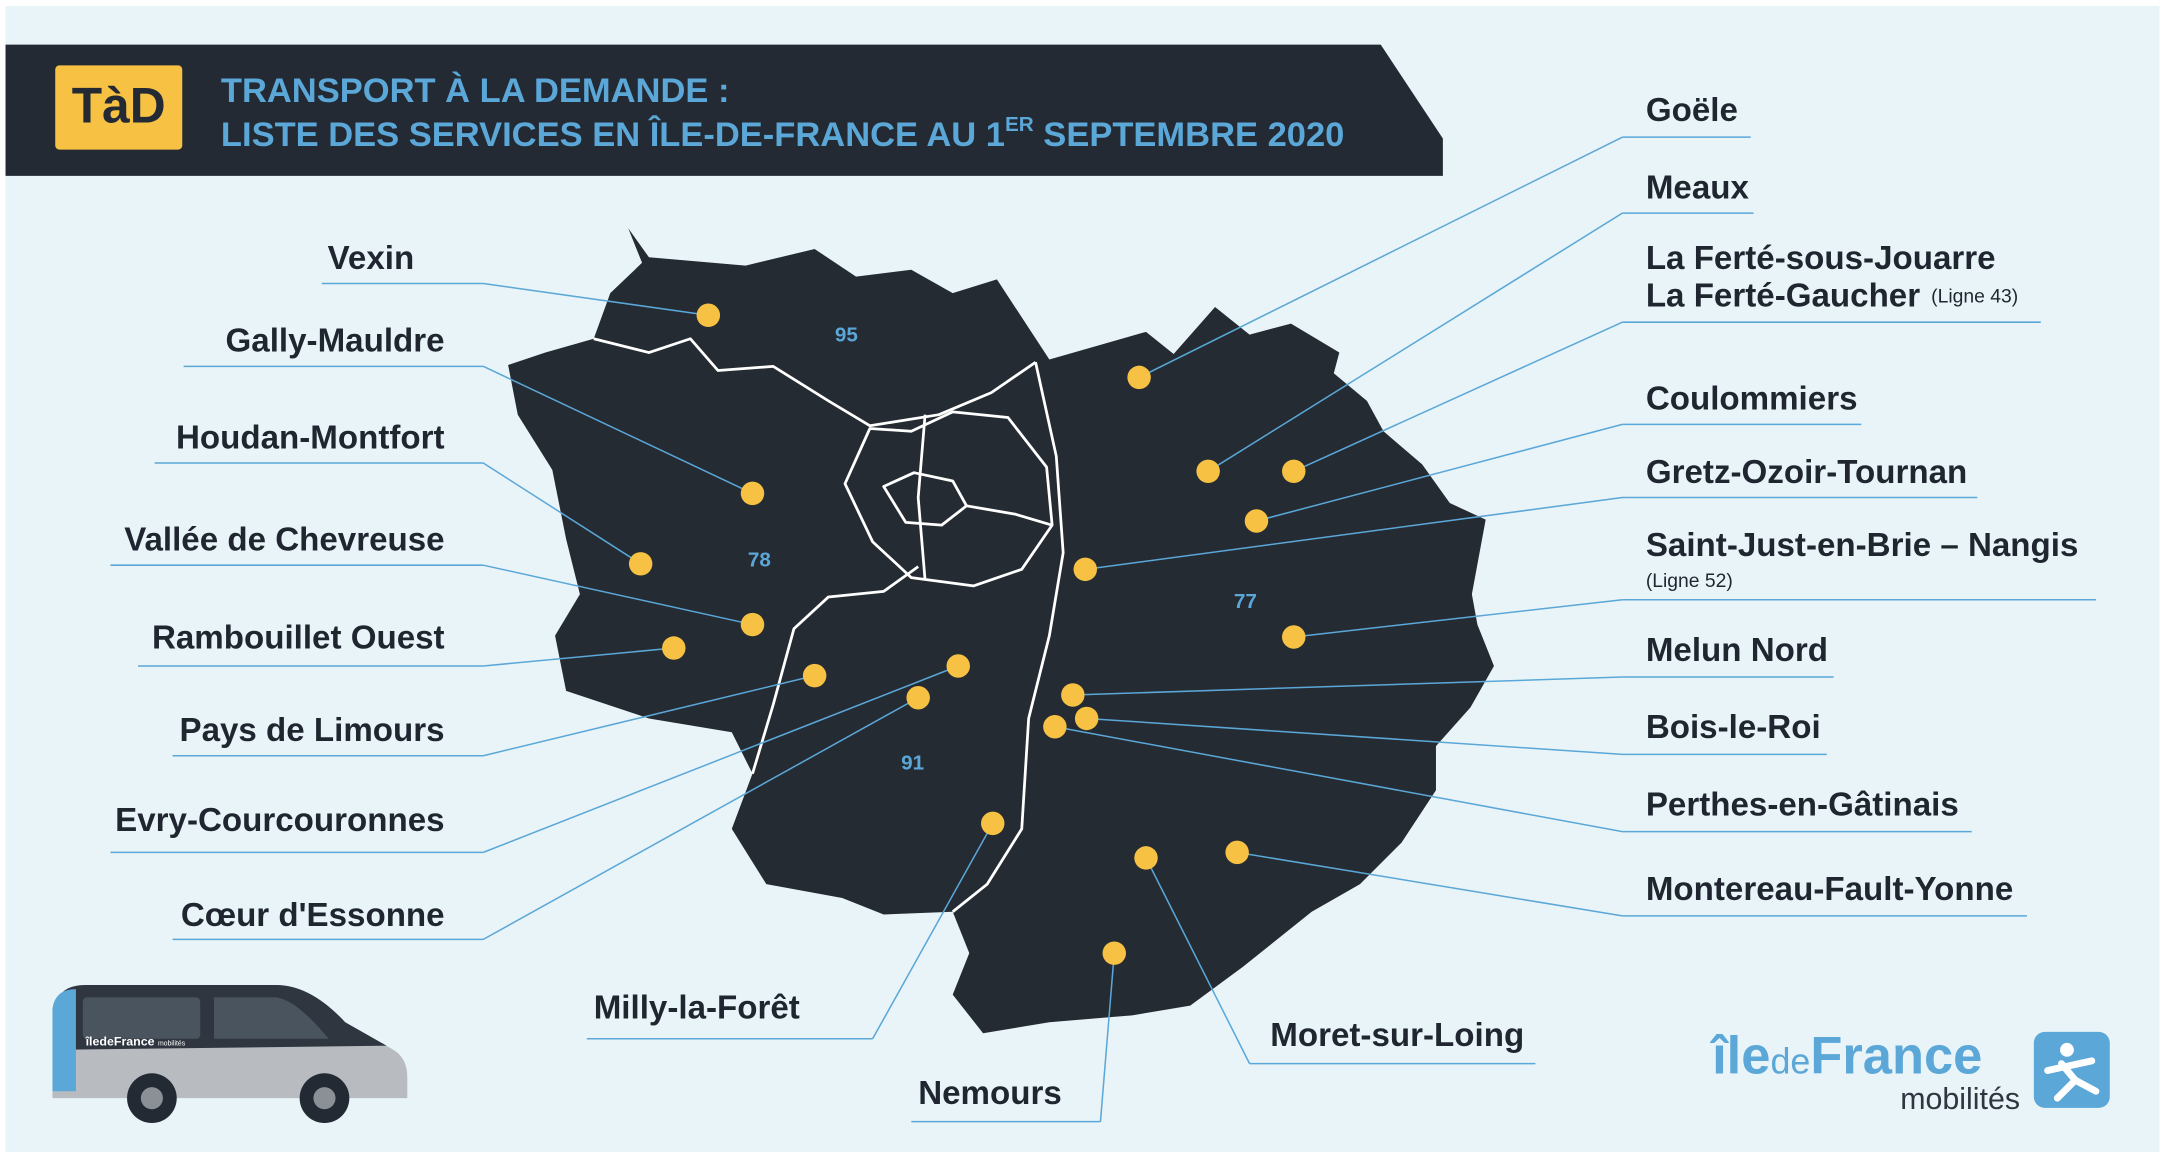 This screenshot has height=1158, width=2165. I want to click on service: Melun Nord, so click(1447, 669).